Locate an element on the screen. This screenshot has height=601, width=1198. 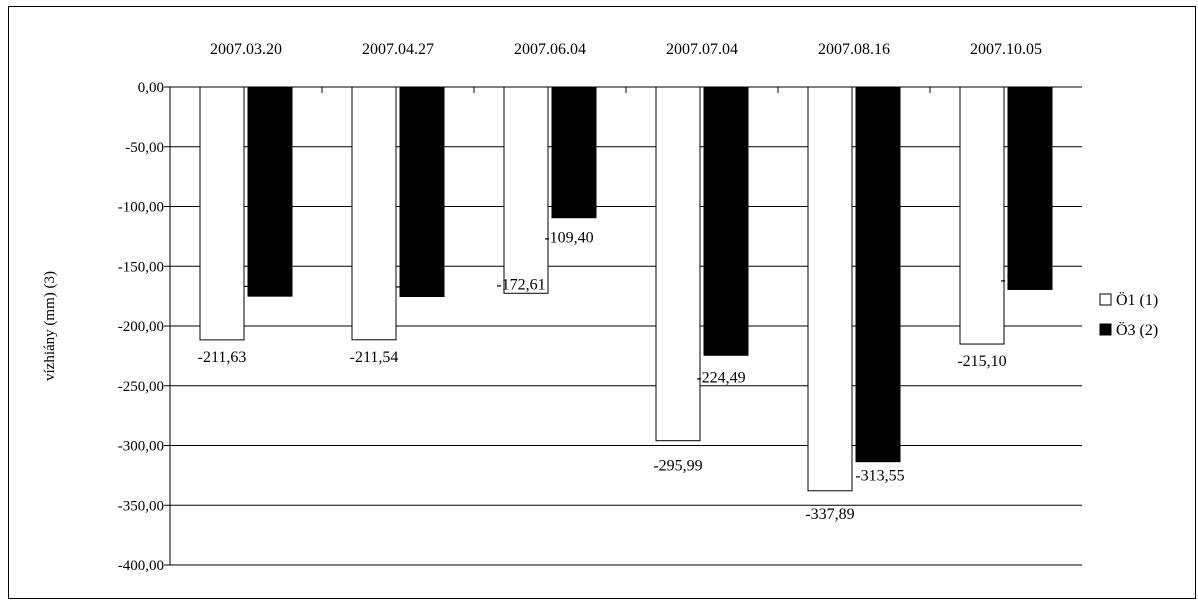
data-label: -211,63 is located at coordinates (222, 357).